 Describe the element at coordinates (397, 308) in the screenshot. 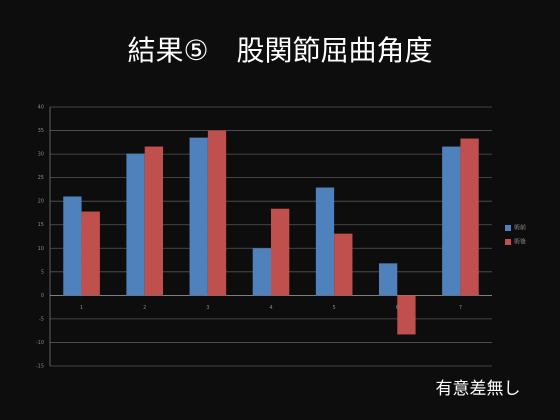

I see `x-tick-label: 6` at that location.